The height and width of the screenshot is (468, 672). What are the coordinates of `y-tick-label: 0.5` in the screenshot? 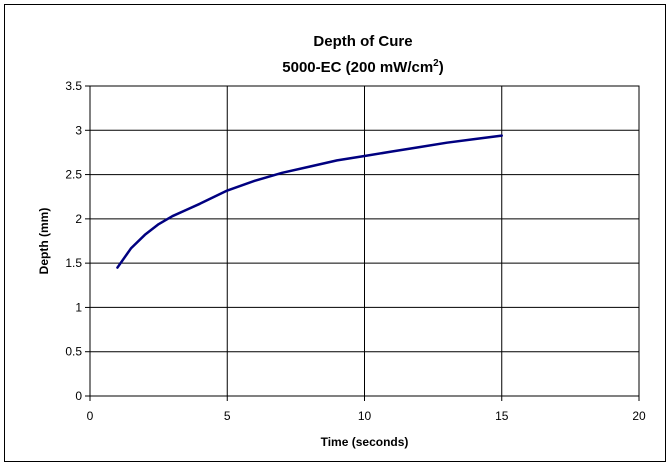 It's located at (73, 352).